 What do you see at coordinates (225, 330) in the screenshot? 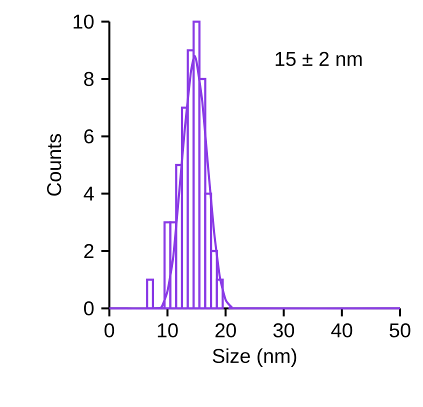
I see `x-tick-label: 20` at bounding box center [225, 330].